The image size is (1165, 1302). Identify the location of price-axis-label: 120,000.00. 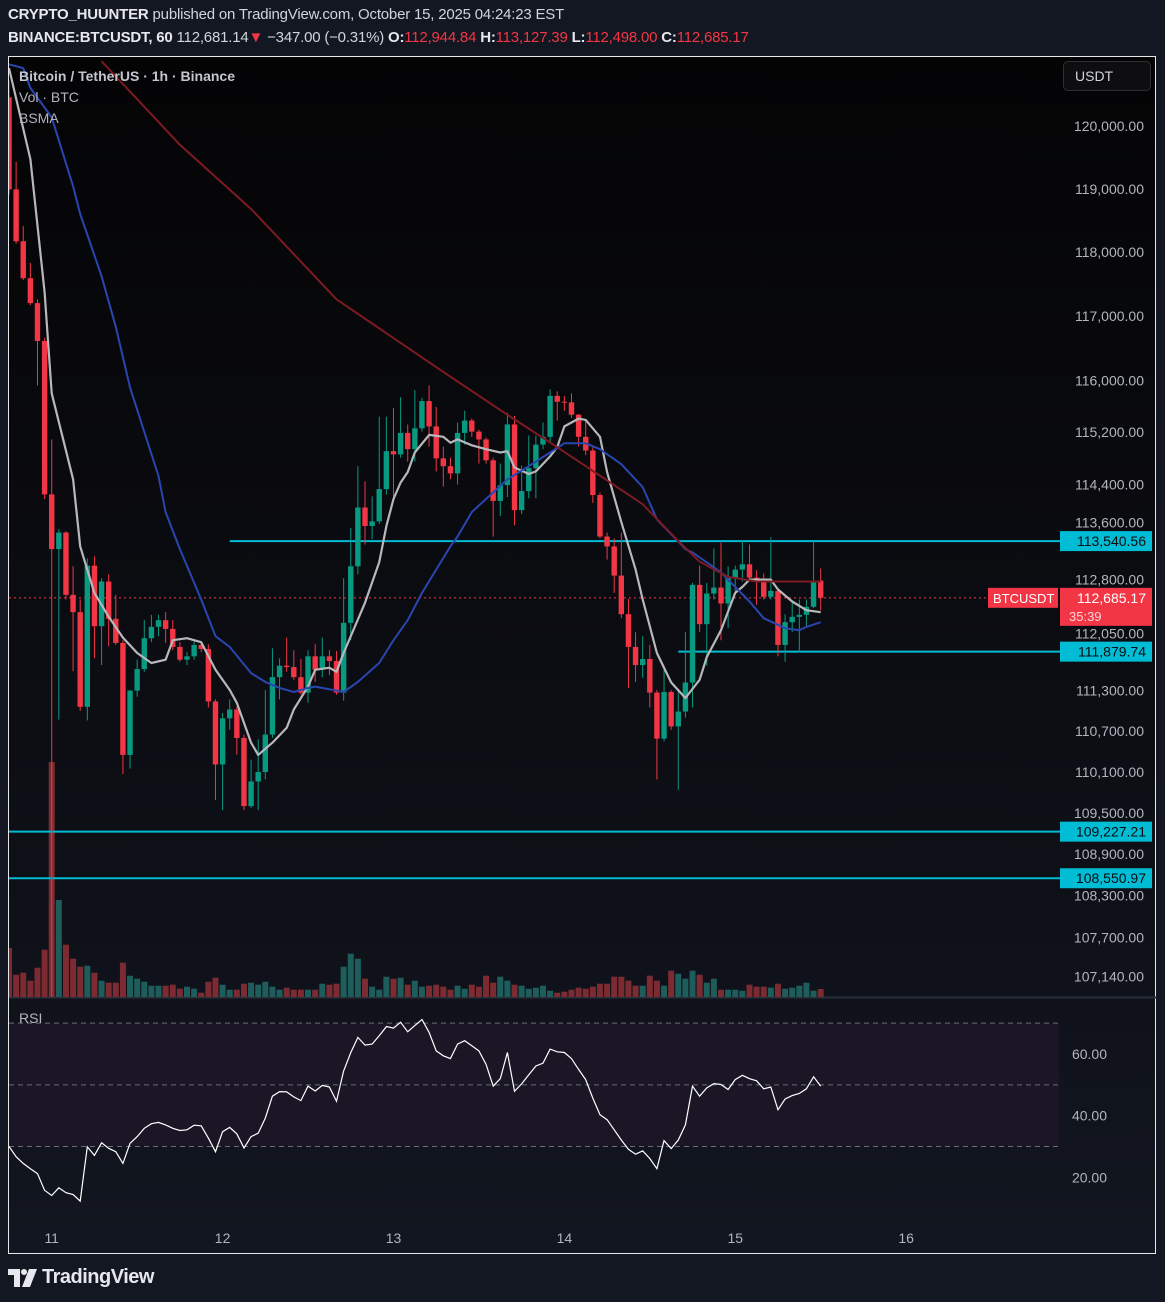
(1109, 126).